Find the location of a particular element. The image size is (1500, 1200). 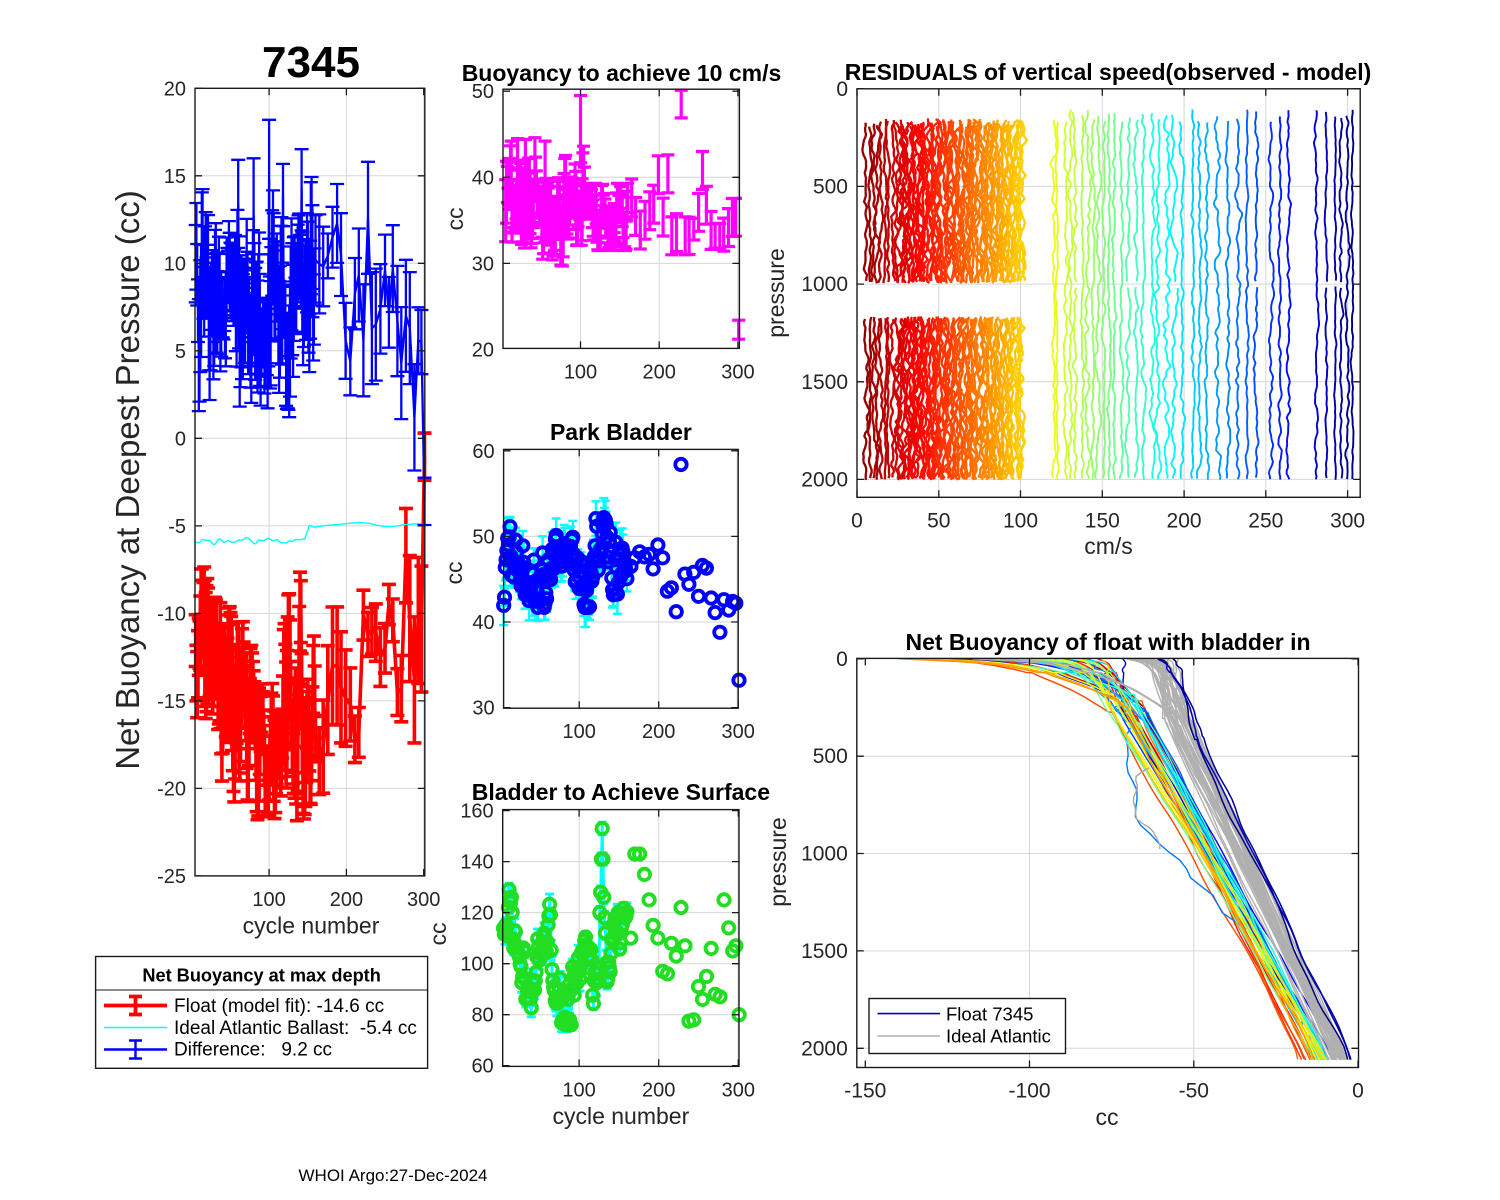

svg-text: Bladder to Achieve Surface is located at coordinates (621, 792).